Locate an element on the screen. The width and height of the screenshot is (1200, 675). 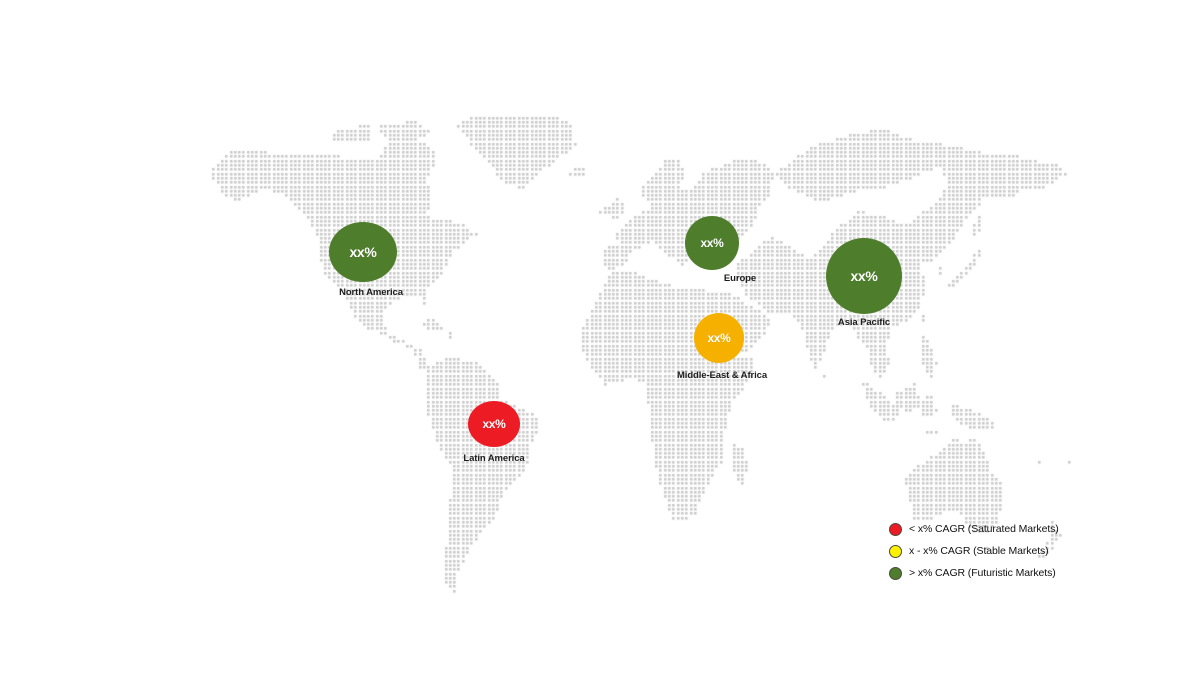
region-label-north-america: North America is located at coordinates (371, 292).